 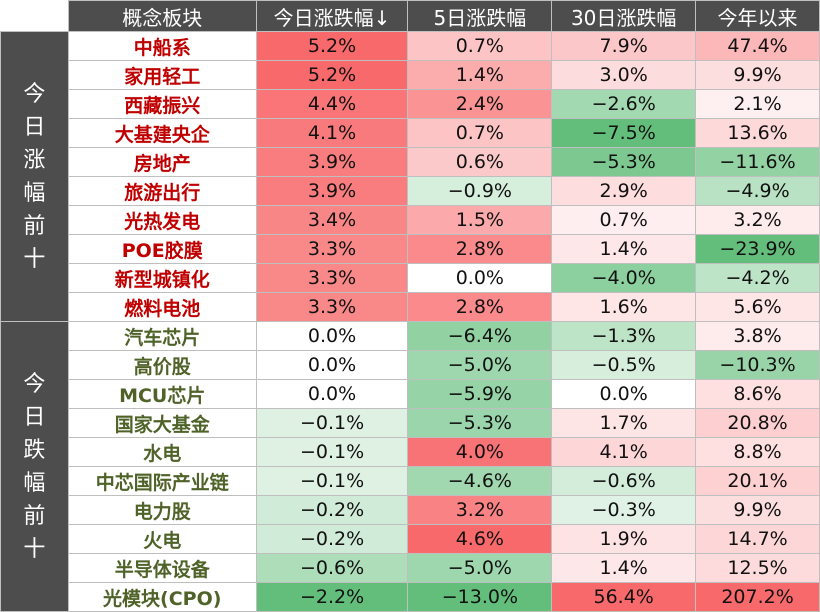 I want to click on concept-name-cell: 新型城镇化, so click(x=162, y=278).